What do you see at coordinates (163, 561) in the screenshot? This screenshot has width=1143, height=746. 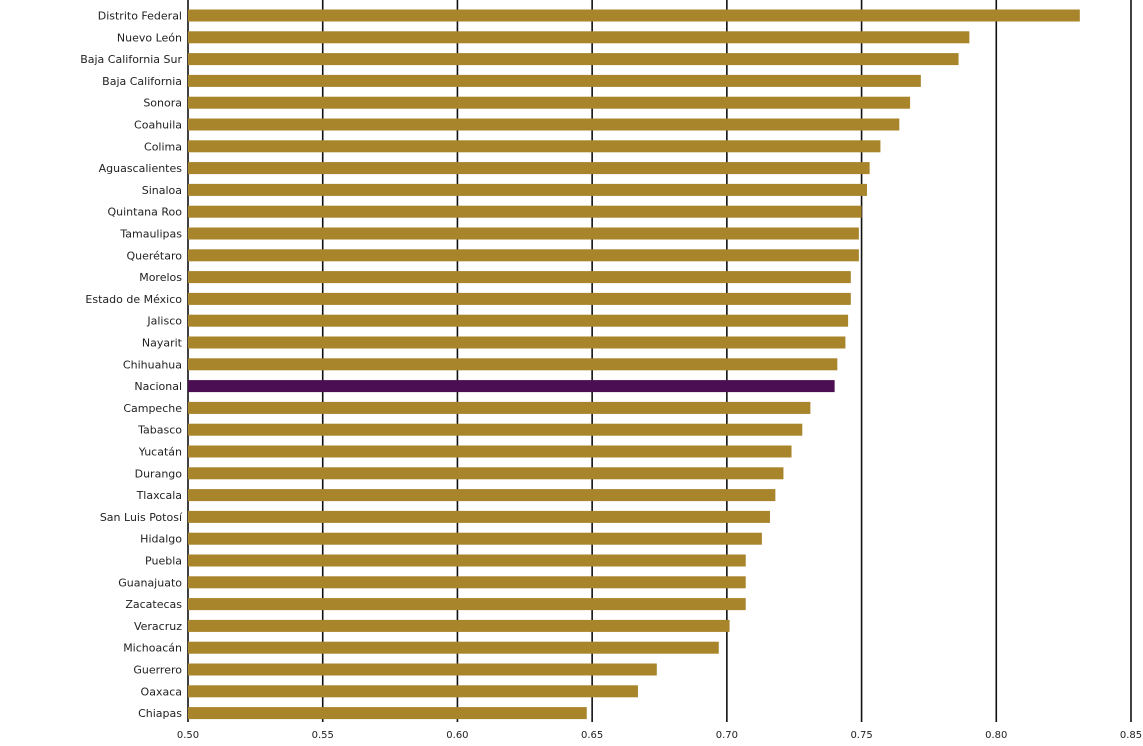 I see `category-label: Puebla` at bounding box center [163, 561].